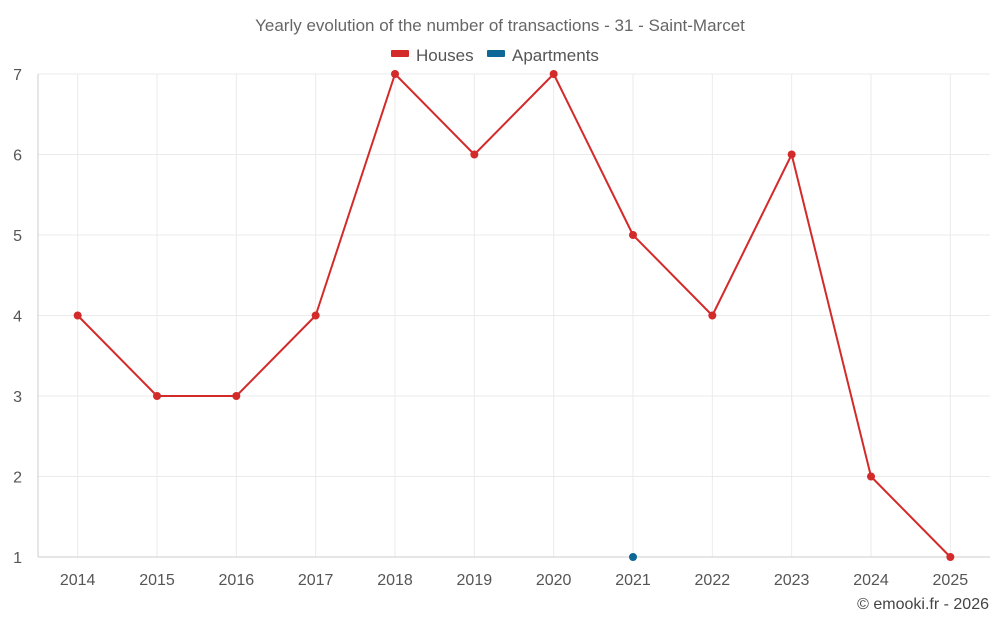  What do you see at coordinates (17, 478) in the screenshot?
I see `y-tick-label: 2` at bounding box center [17, 478].